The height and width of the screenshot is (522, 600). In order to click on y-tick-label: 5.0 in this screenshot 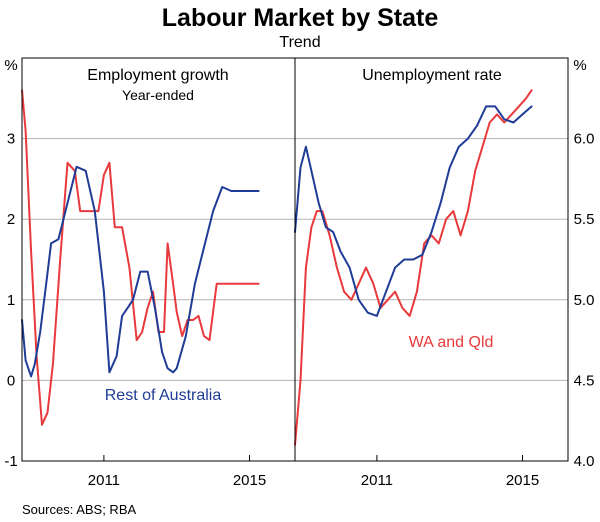, I will do `click(584, 300)`.